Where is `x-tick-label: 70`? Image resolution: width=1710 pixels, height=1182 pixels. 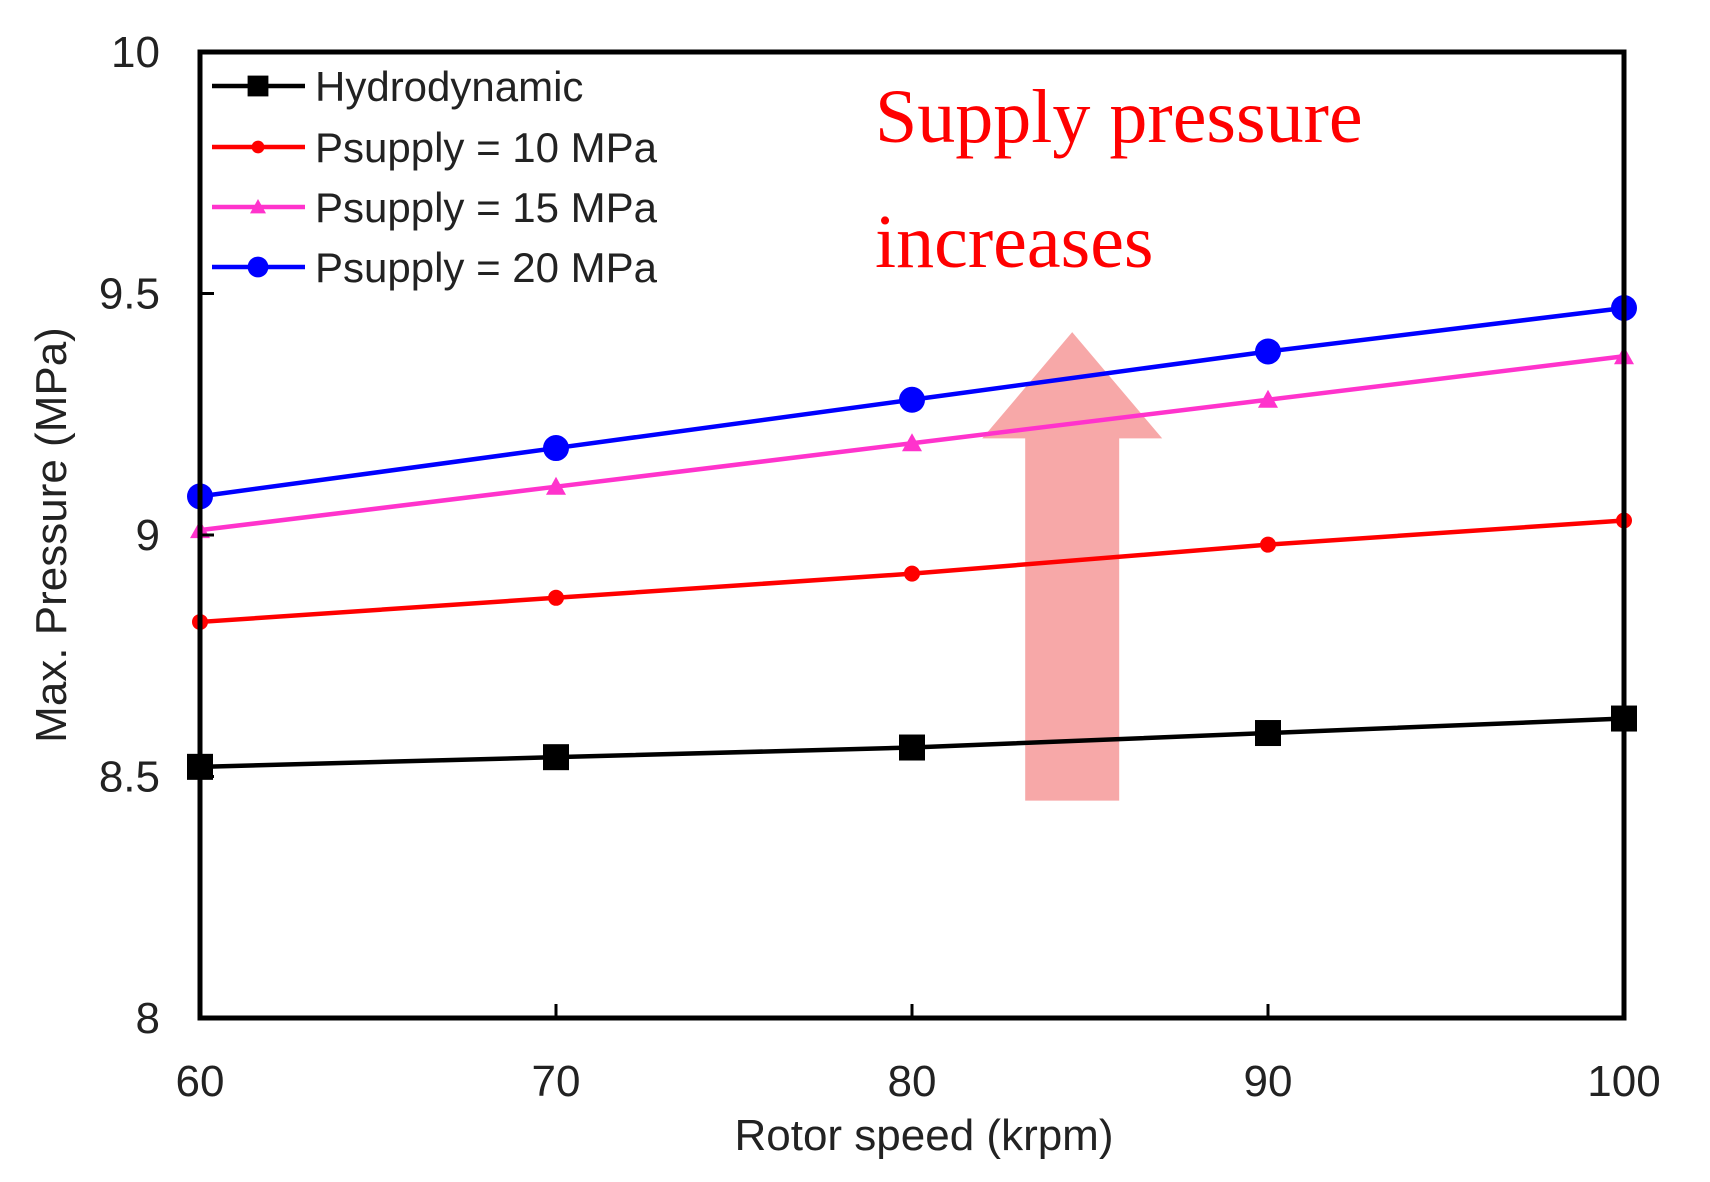 x-tick-label: 70 is located at coordinates (556, 1081).